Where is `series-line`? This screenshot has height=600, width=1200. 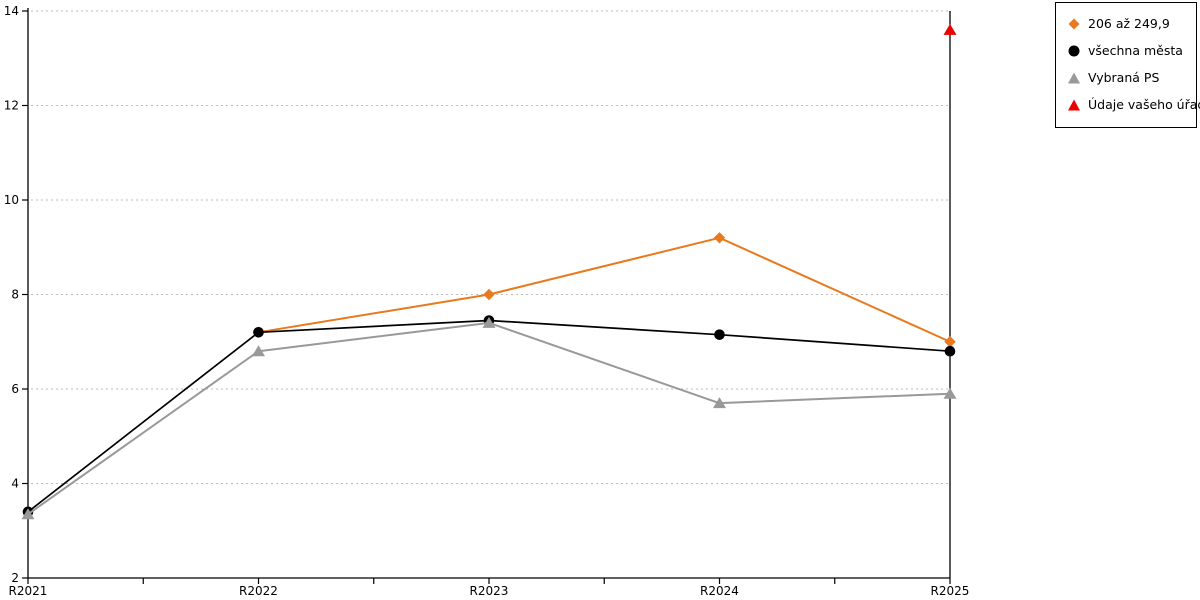 series-line is located at coordinates (604, 289).